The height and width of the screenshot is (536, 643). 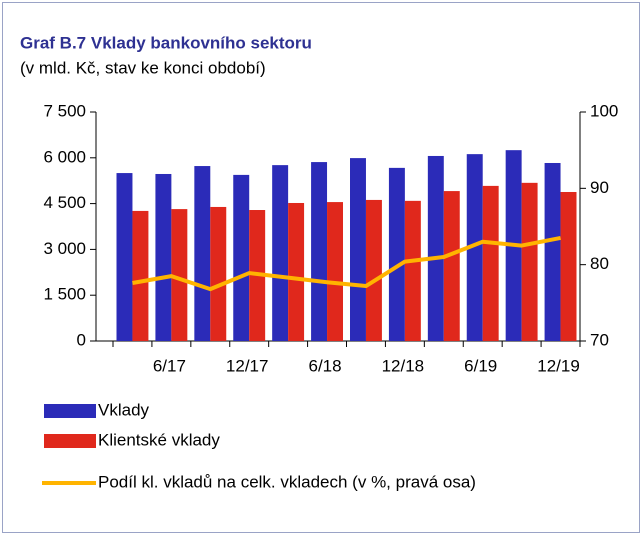 I want to click on y2-tick-label: 80, so click(x=599, y=263).